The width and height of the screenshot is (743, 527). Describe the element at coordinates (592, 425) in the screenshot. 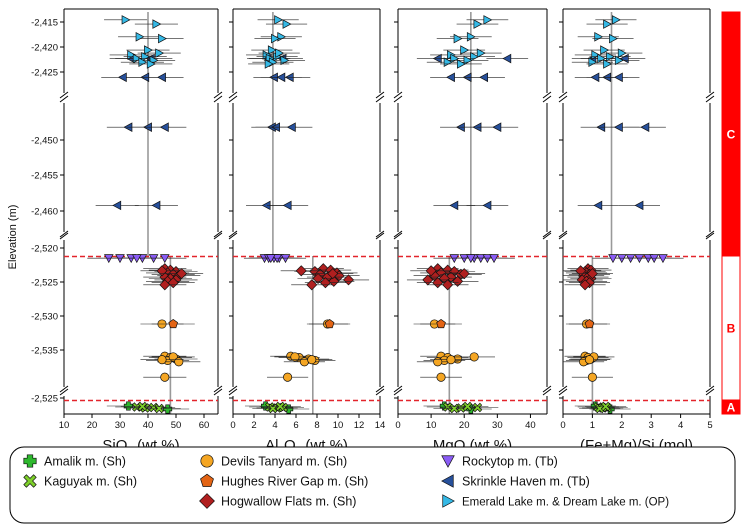

I see `x-tick-label: 1` at that location.